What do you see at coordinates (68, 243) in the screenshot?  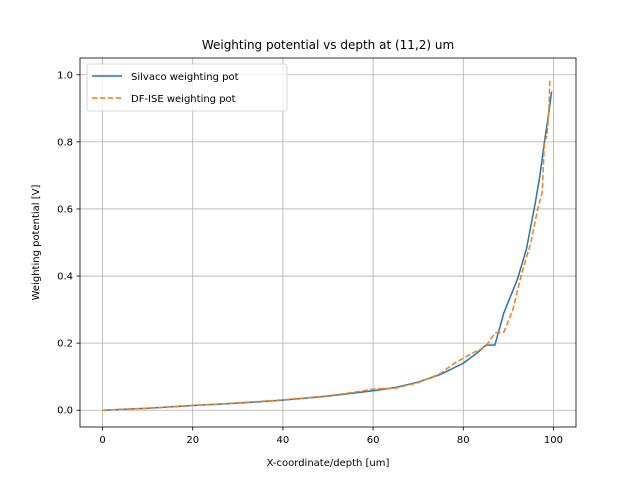 I see `y-axis: 0.0 0.2 0.4 0.6 0.8 1.0` at bounding box center [68, 243].